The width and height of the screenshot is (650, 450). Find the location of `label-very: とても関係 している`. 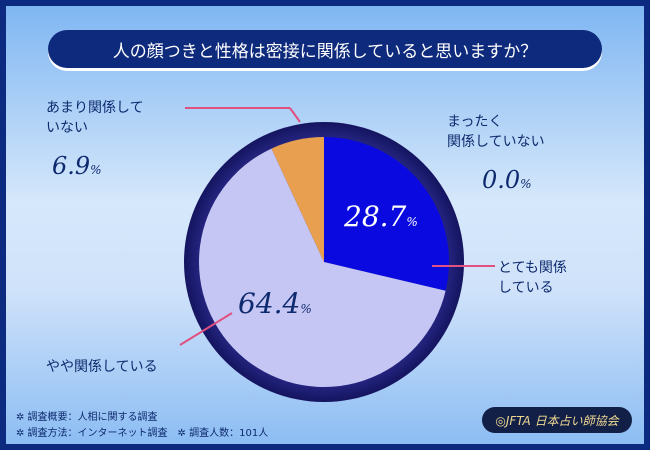

label-very: とても関係 している is located at coordinates (532, 278).